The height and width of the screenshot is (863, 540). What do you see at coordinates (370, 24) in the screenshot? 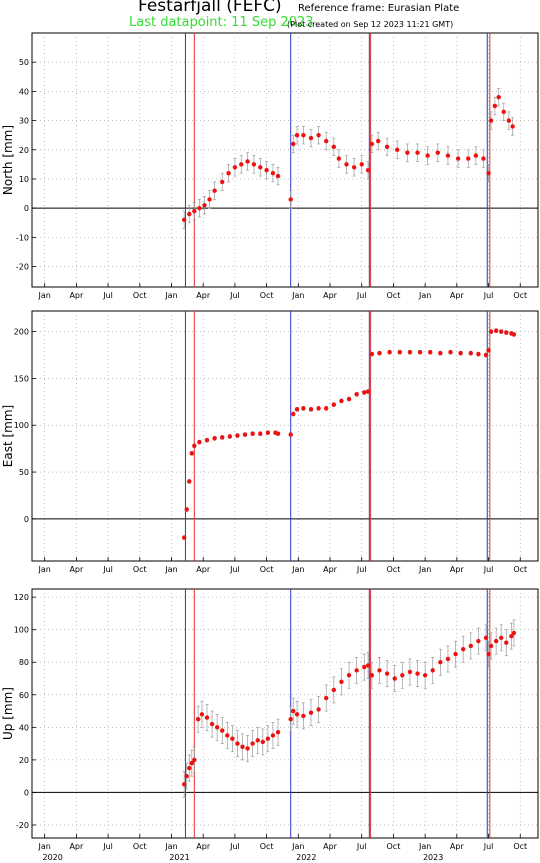
I see `plot-created-label: (Plot created on Sep 12 2023 11:21 GMT)` at bounding box center [370, 24].